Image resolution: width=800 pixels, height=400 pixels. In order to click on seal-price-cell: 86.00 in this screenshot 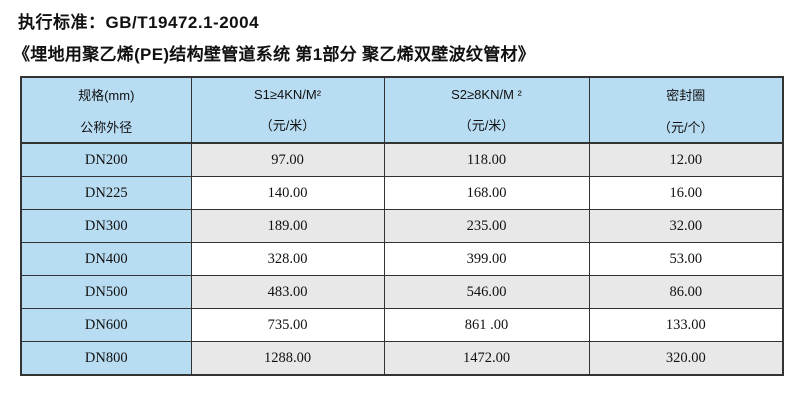, I will do `click(686, 292)`.